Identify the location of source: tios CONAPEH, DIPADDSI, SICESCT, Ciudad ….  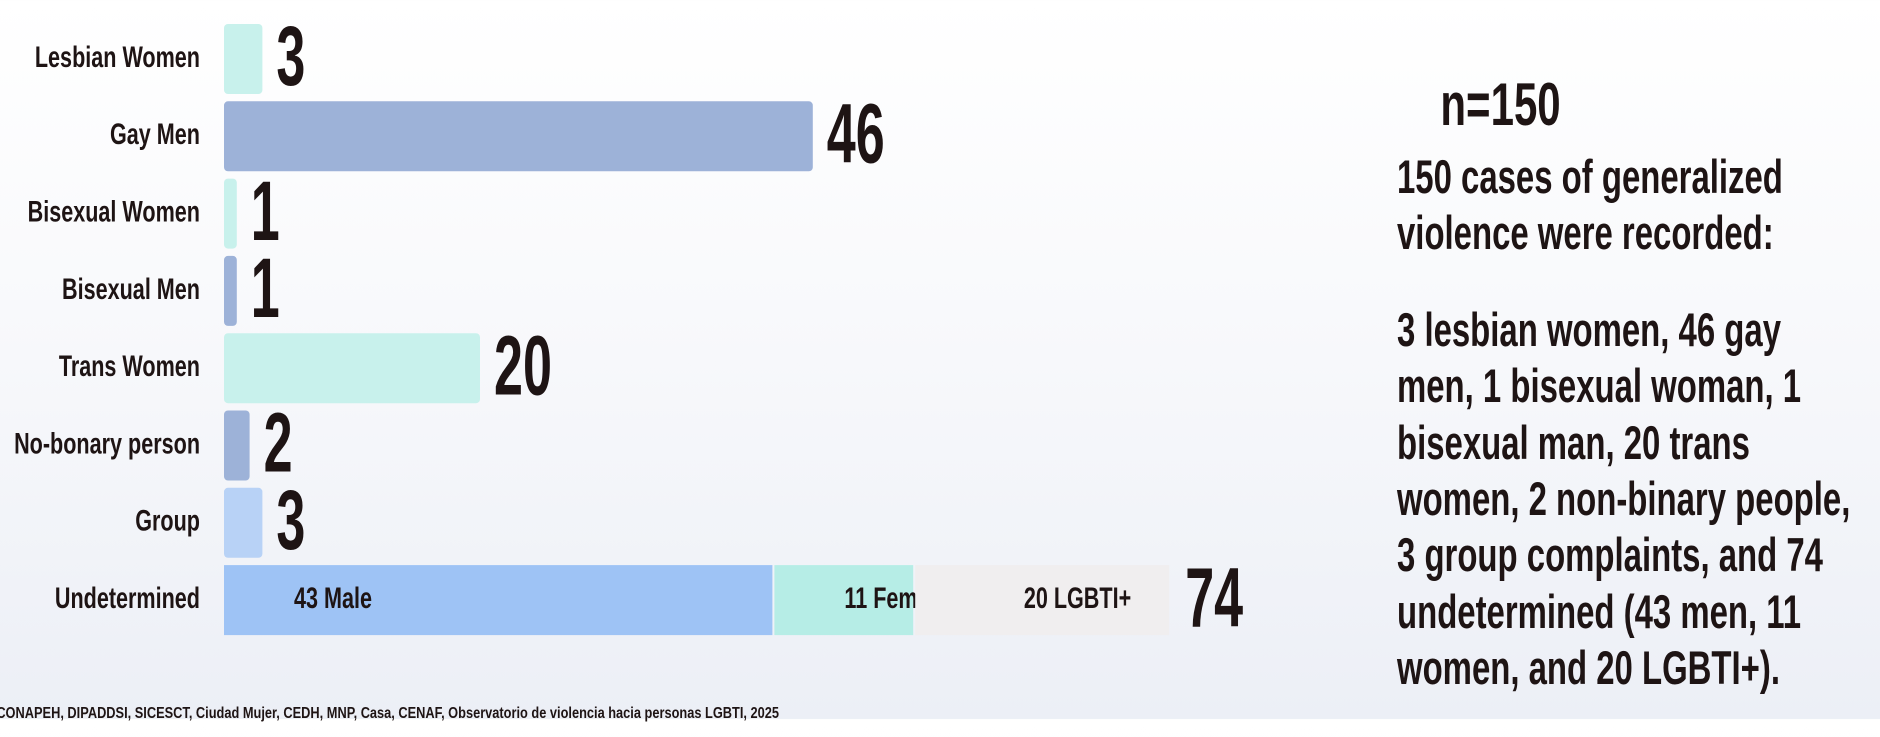
(389, 713).